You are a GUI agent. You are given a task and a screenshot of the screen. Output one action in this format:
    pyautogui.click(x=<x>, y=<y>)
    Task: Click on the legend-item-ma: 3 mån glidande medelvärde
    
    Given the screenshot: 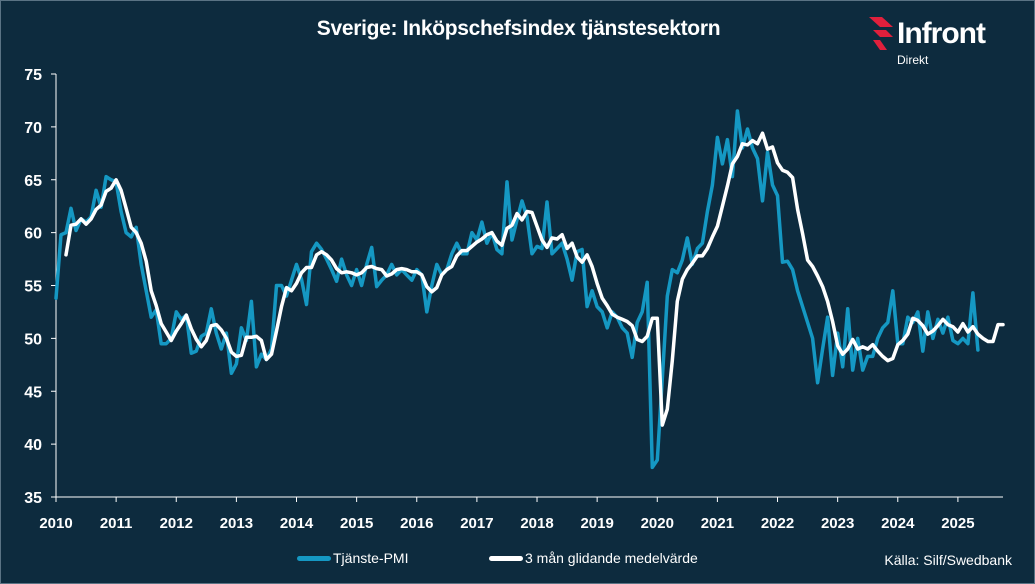 What is the action you would take?
    pyautogui.click(x=593, y=558)
    